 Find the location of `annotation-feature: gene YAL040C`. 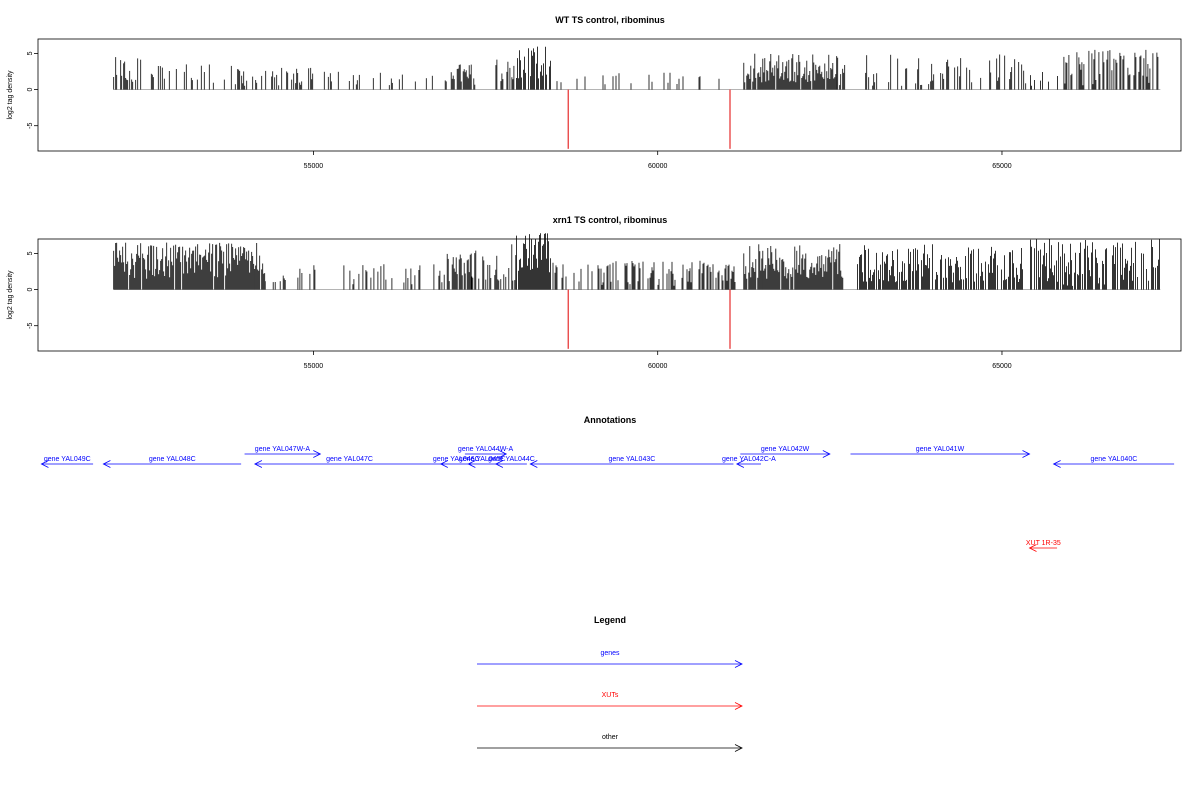

annotation-feature: gene YAL040C is located at coordinates (1113, 462).